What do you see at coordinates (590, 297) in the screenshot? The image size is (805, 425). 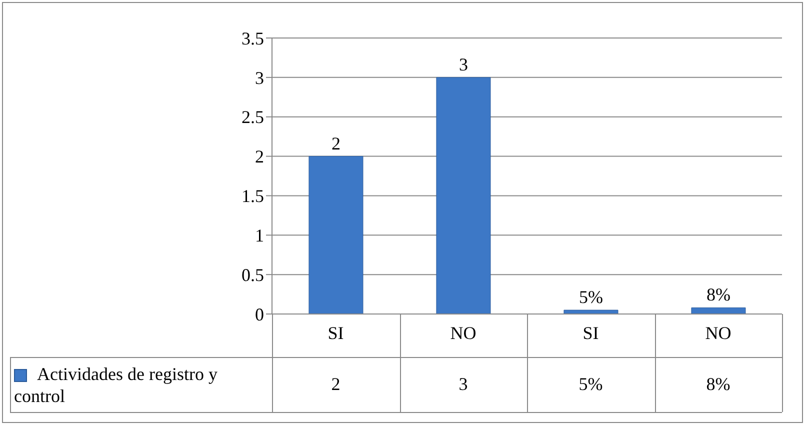 I see `text: 5%` at bounding box center [590, 297].